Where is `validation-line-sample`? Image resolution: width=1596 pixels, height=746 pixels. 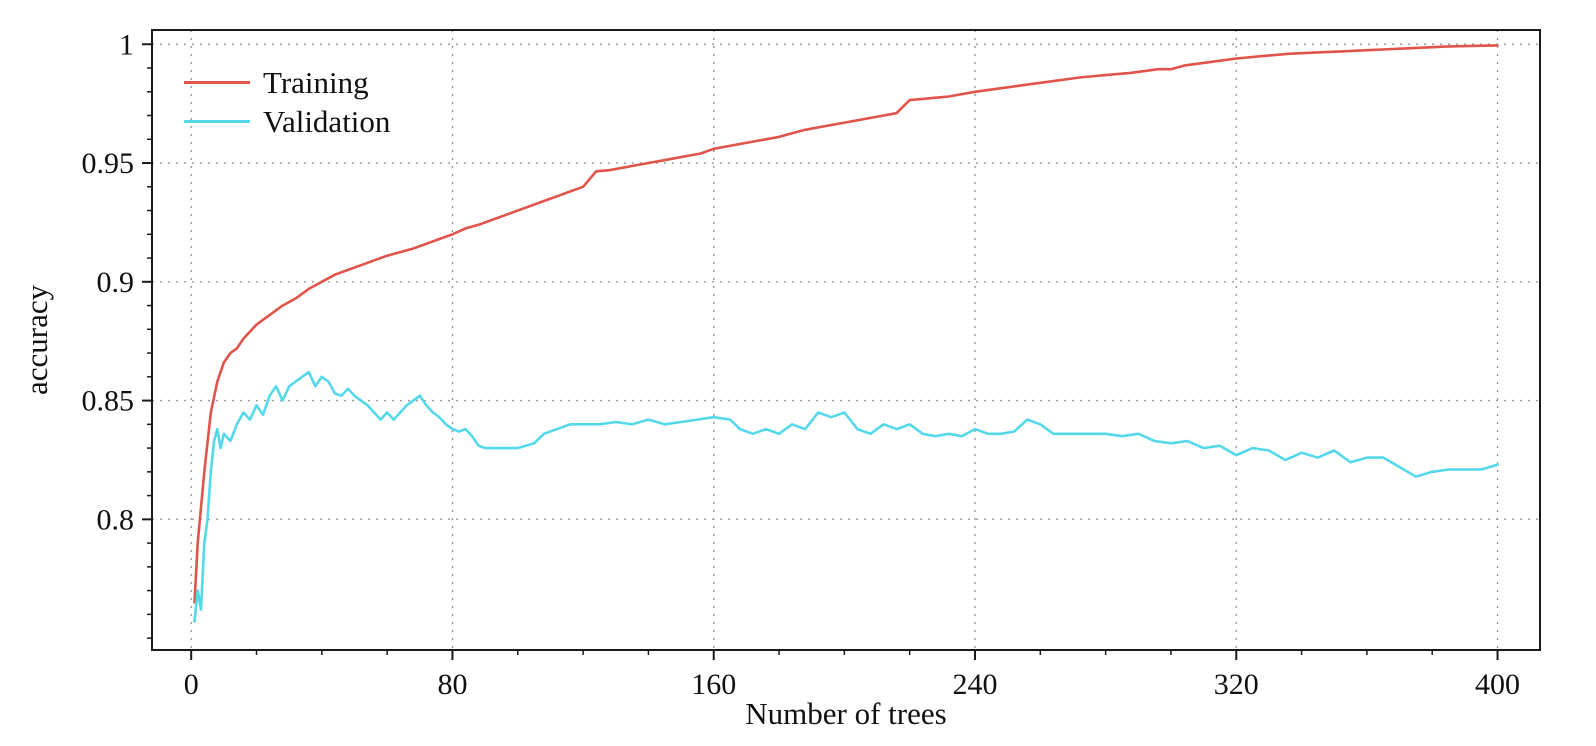
validation-line-sample is located at coordinates (217, 121).